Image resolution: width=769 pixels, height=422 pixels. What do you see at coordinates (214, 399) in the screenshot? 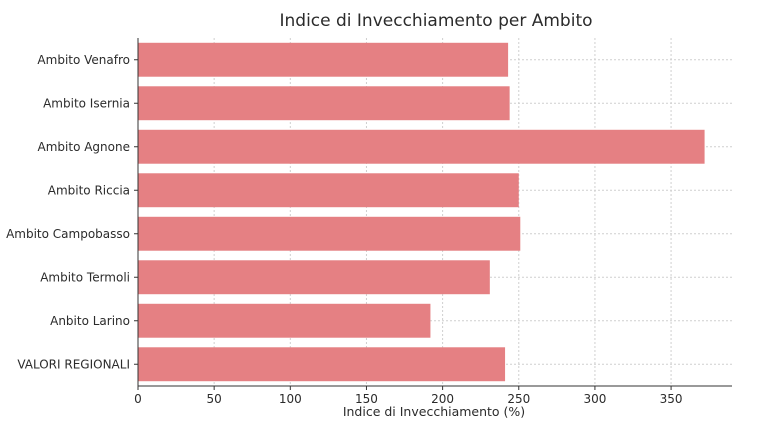
I see `x-tick-label: 50` at bounding box center [214, 399].